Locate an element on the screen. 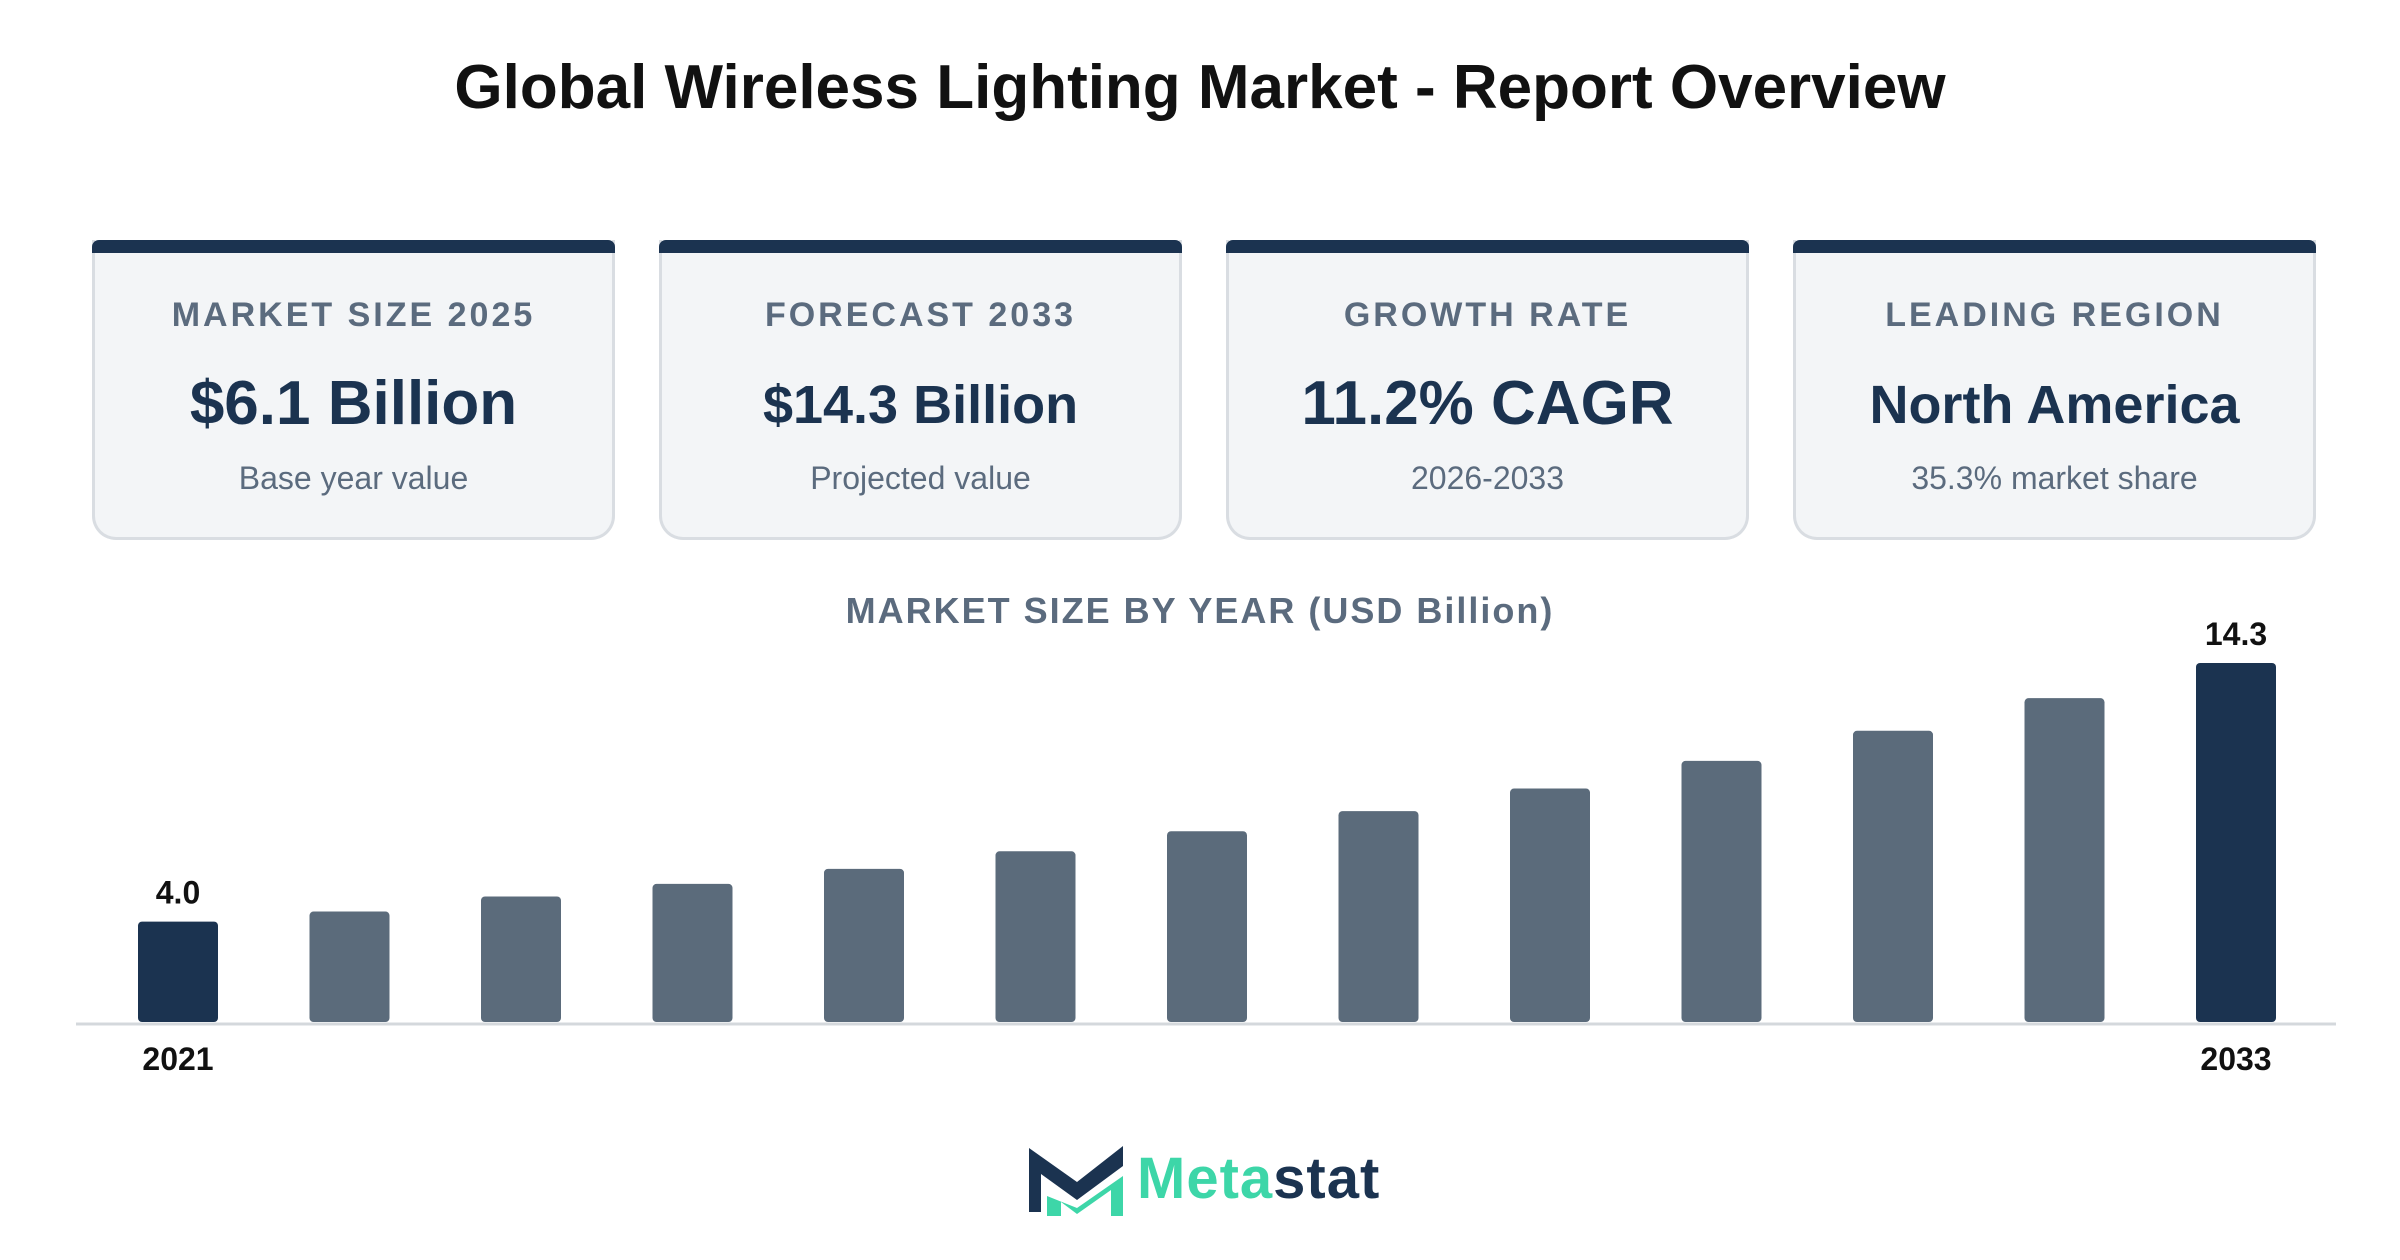 Image resolution: width=2400 pixels, height=1260 pixels. bar-2024 is located at coordinates (692, 952).